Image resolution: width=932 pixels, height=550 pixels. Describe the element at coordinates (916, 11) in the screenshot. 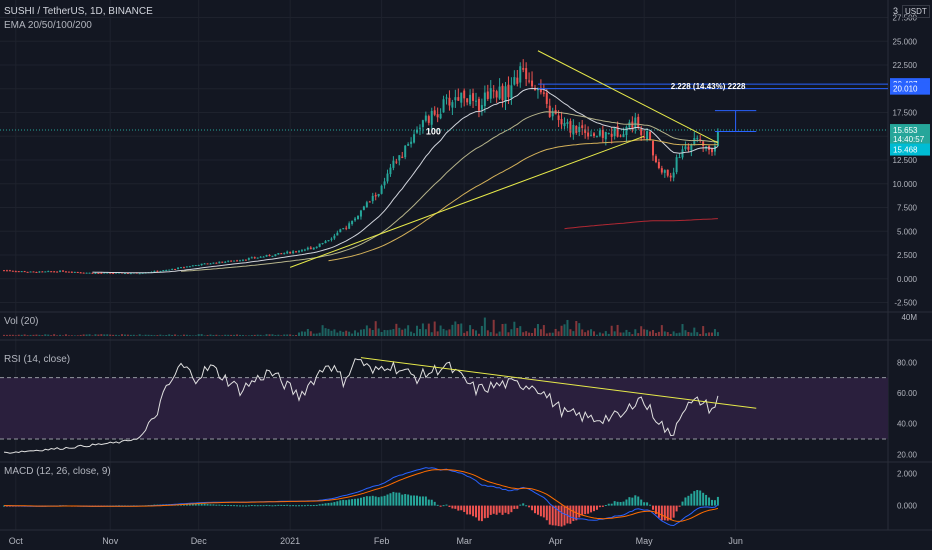

I see `currency-label: USDT` at that location.